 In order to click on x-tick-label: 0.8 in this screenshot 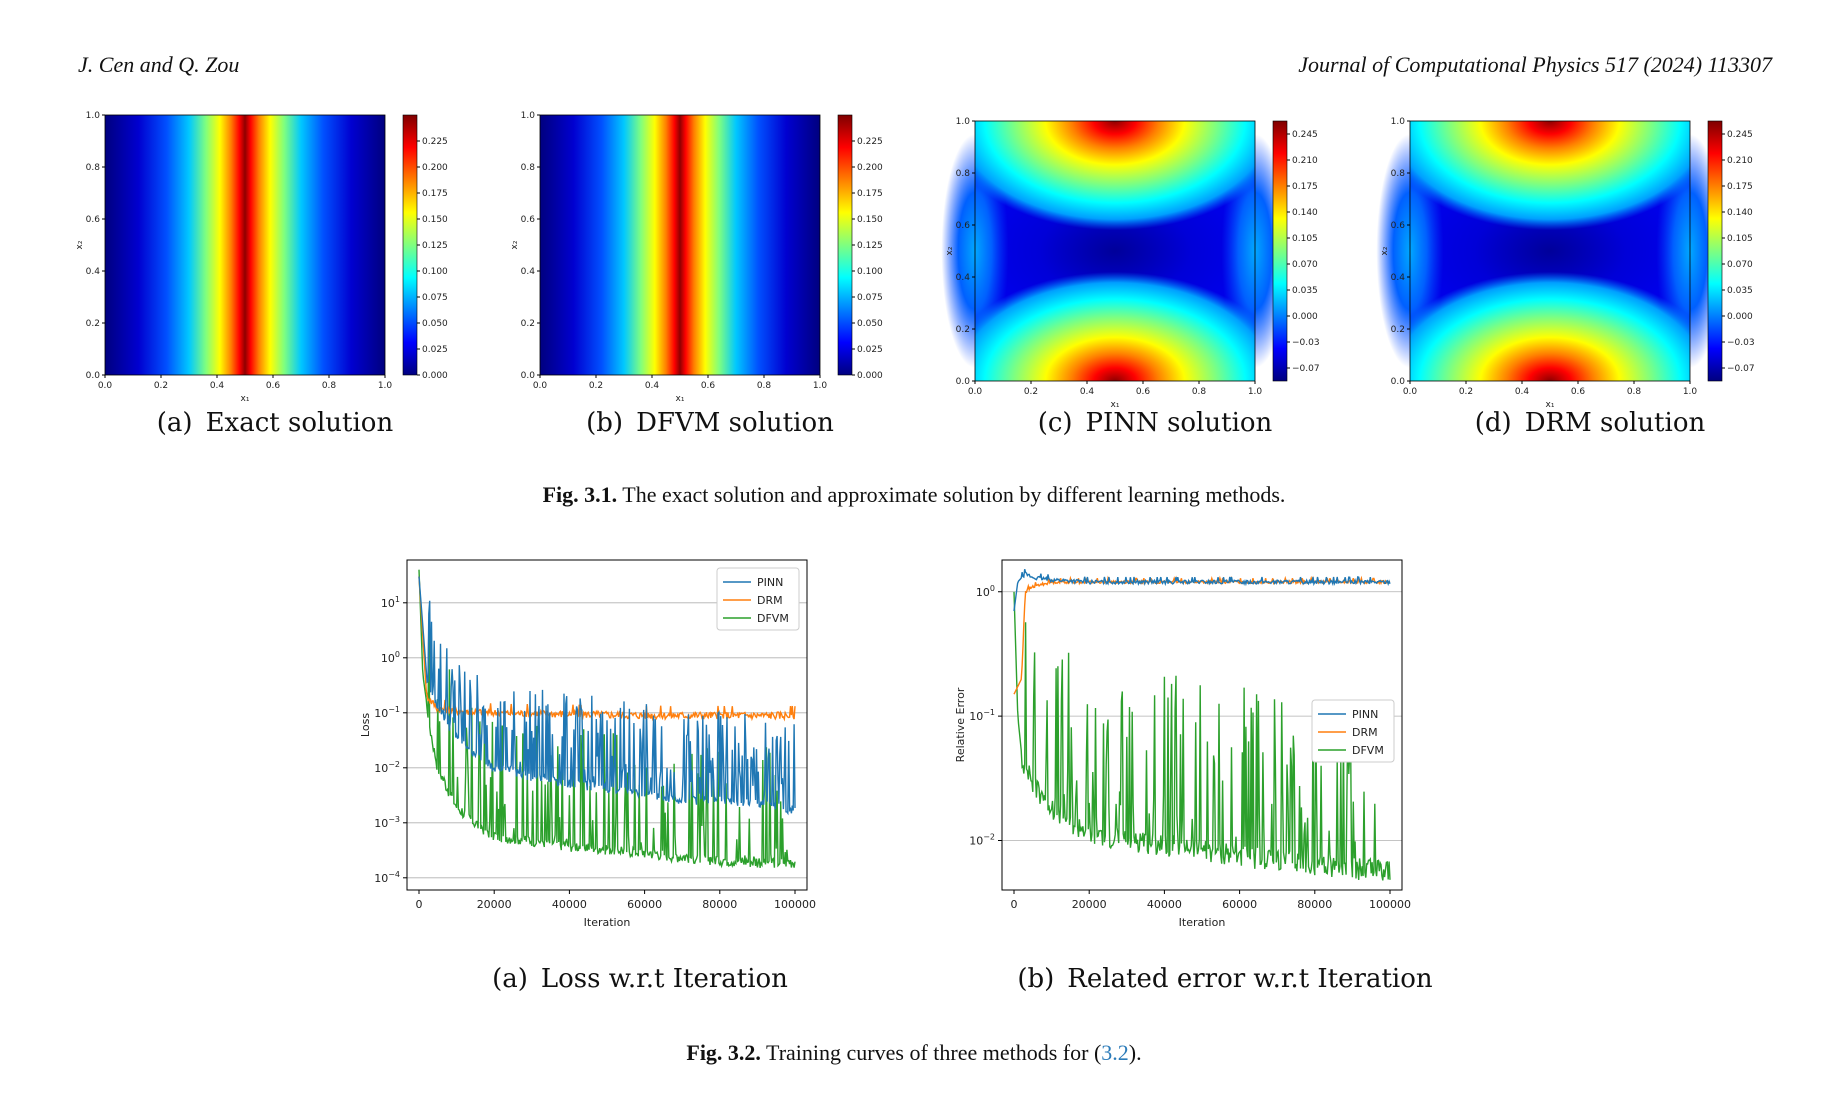, I will do `click(1634, 392)`.